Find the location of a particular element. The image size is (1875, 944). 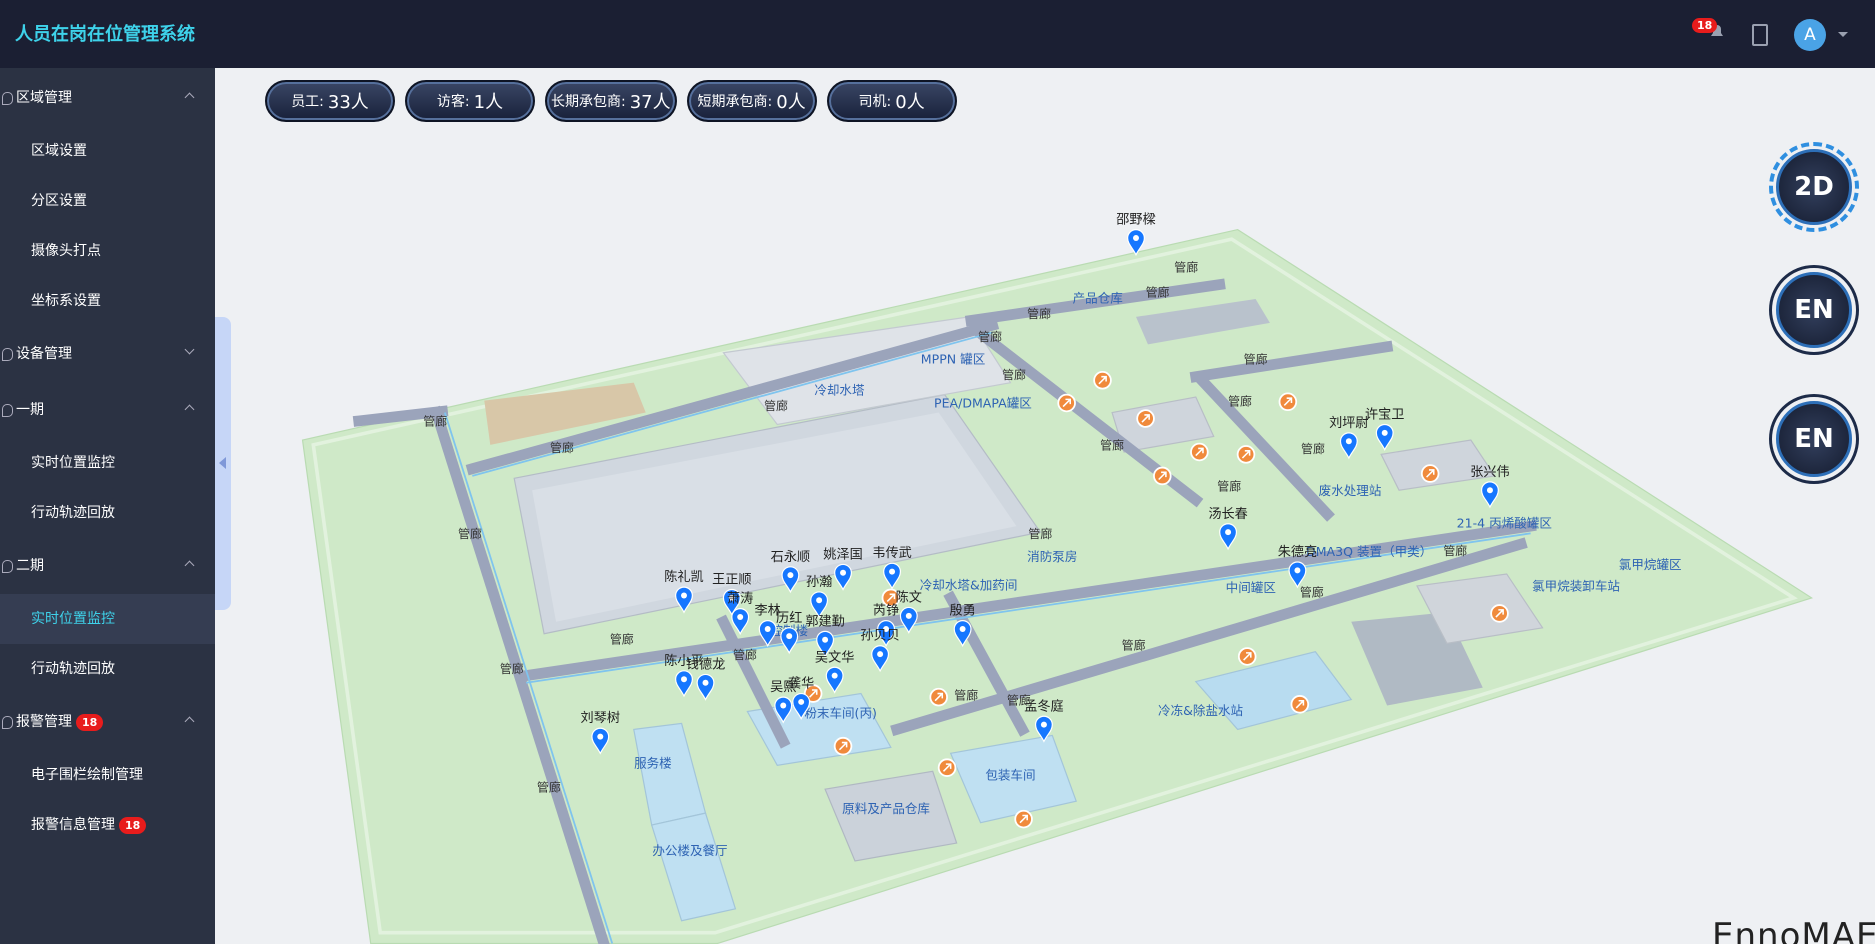

menu-item: 坐标系设置 is located at coordinates (107, 301).